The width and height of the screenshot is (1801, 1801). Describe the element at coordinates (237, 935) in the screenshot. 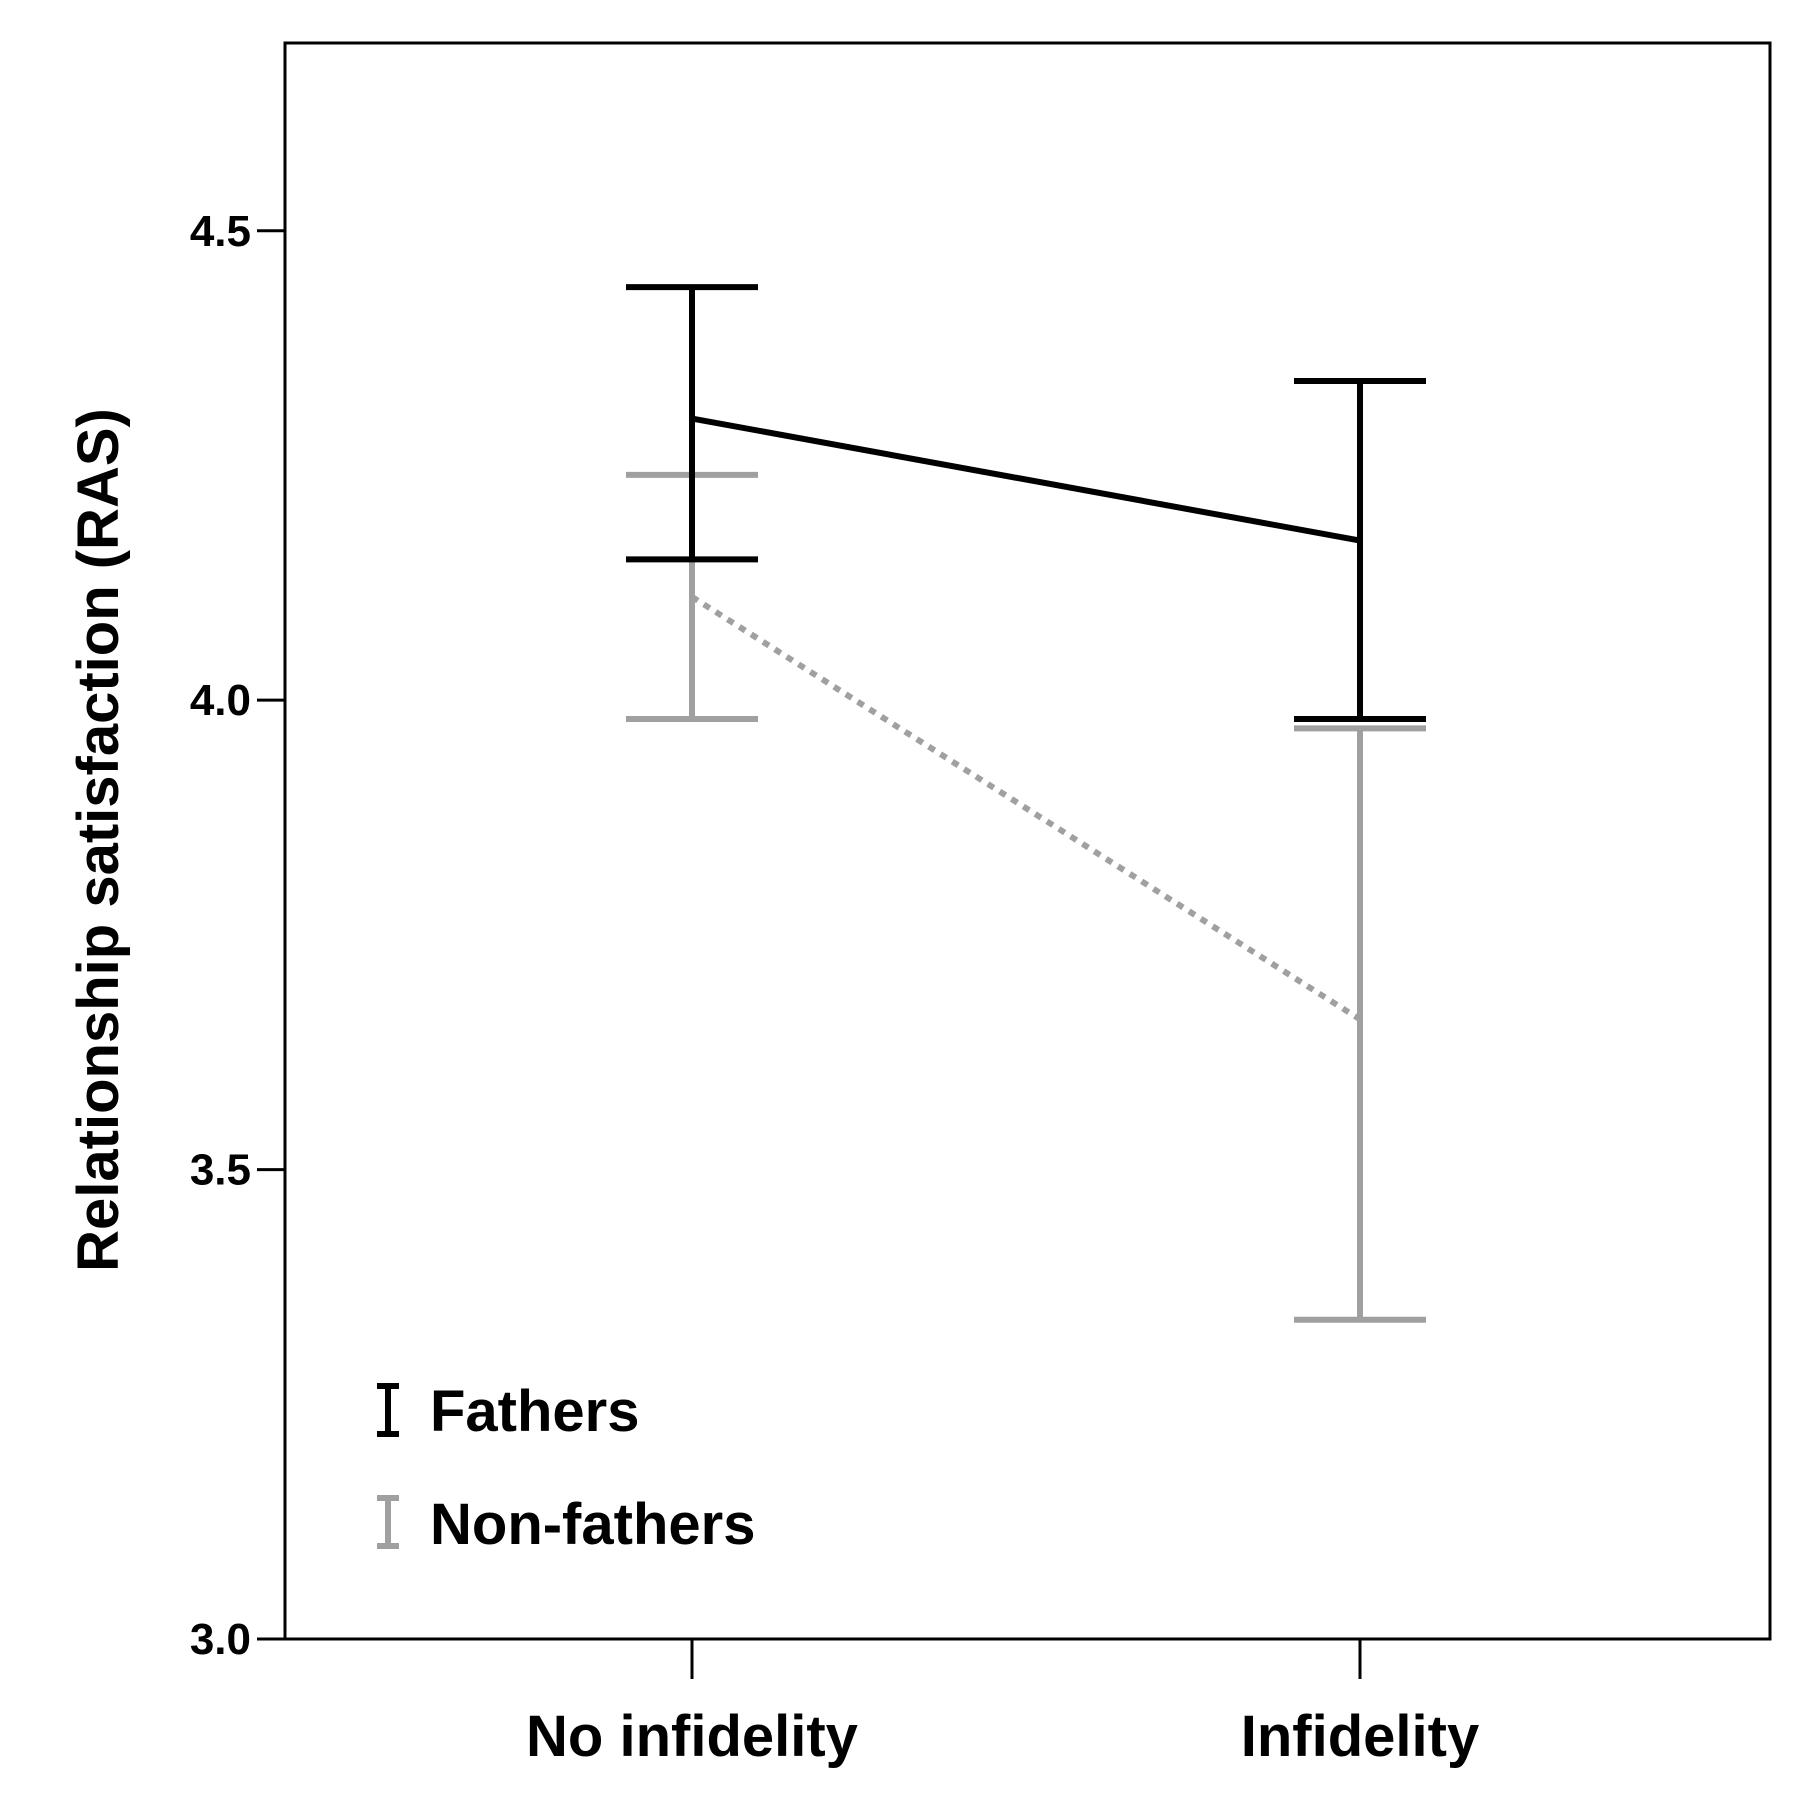

I see `y-axis: 3.0 3.5 4.0 4.5` at that location.